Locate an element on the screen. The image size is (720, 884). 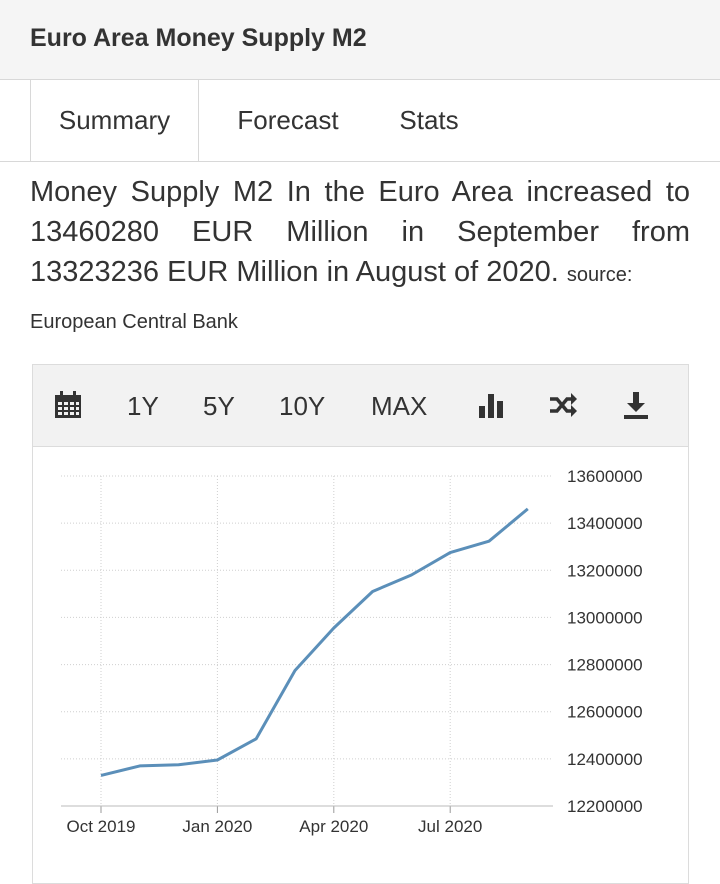
tab-bar: Summary Forecast Stats is located at coordinates (360, 121).